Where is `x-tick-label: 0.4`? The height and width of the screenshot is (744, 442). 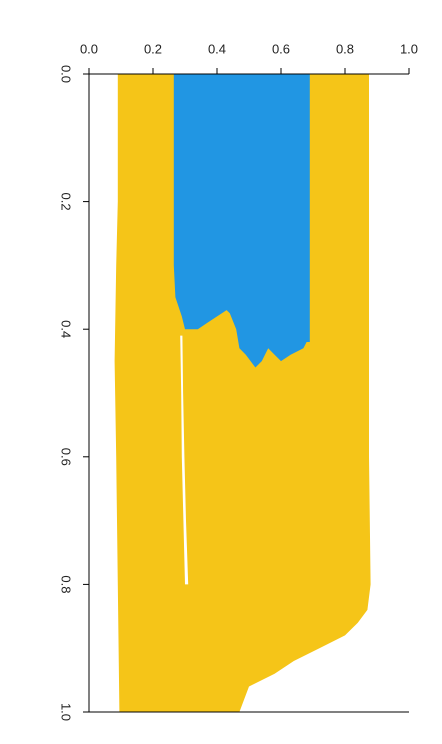
x-tick-label: 0.4 is located at coordinates (217, 48).